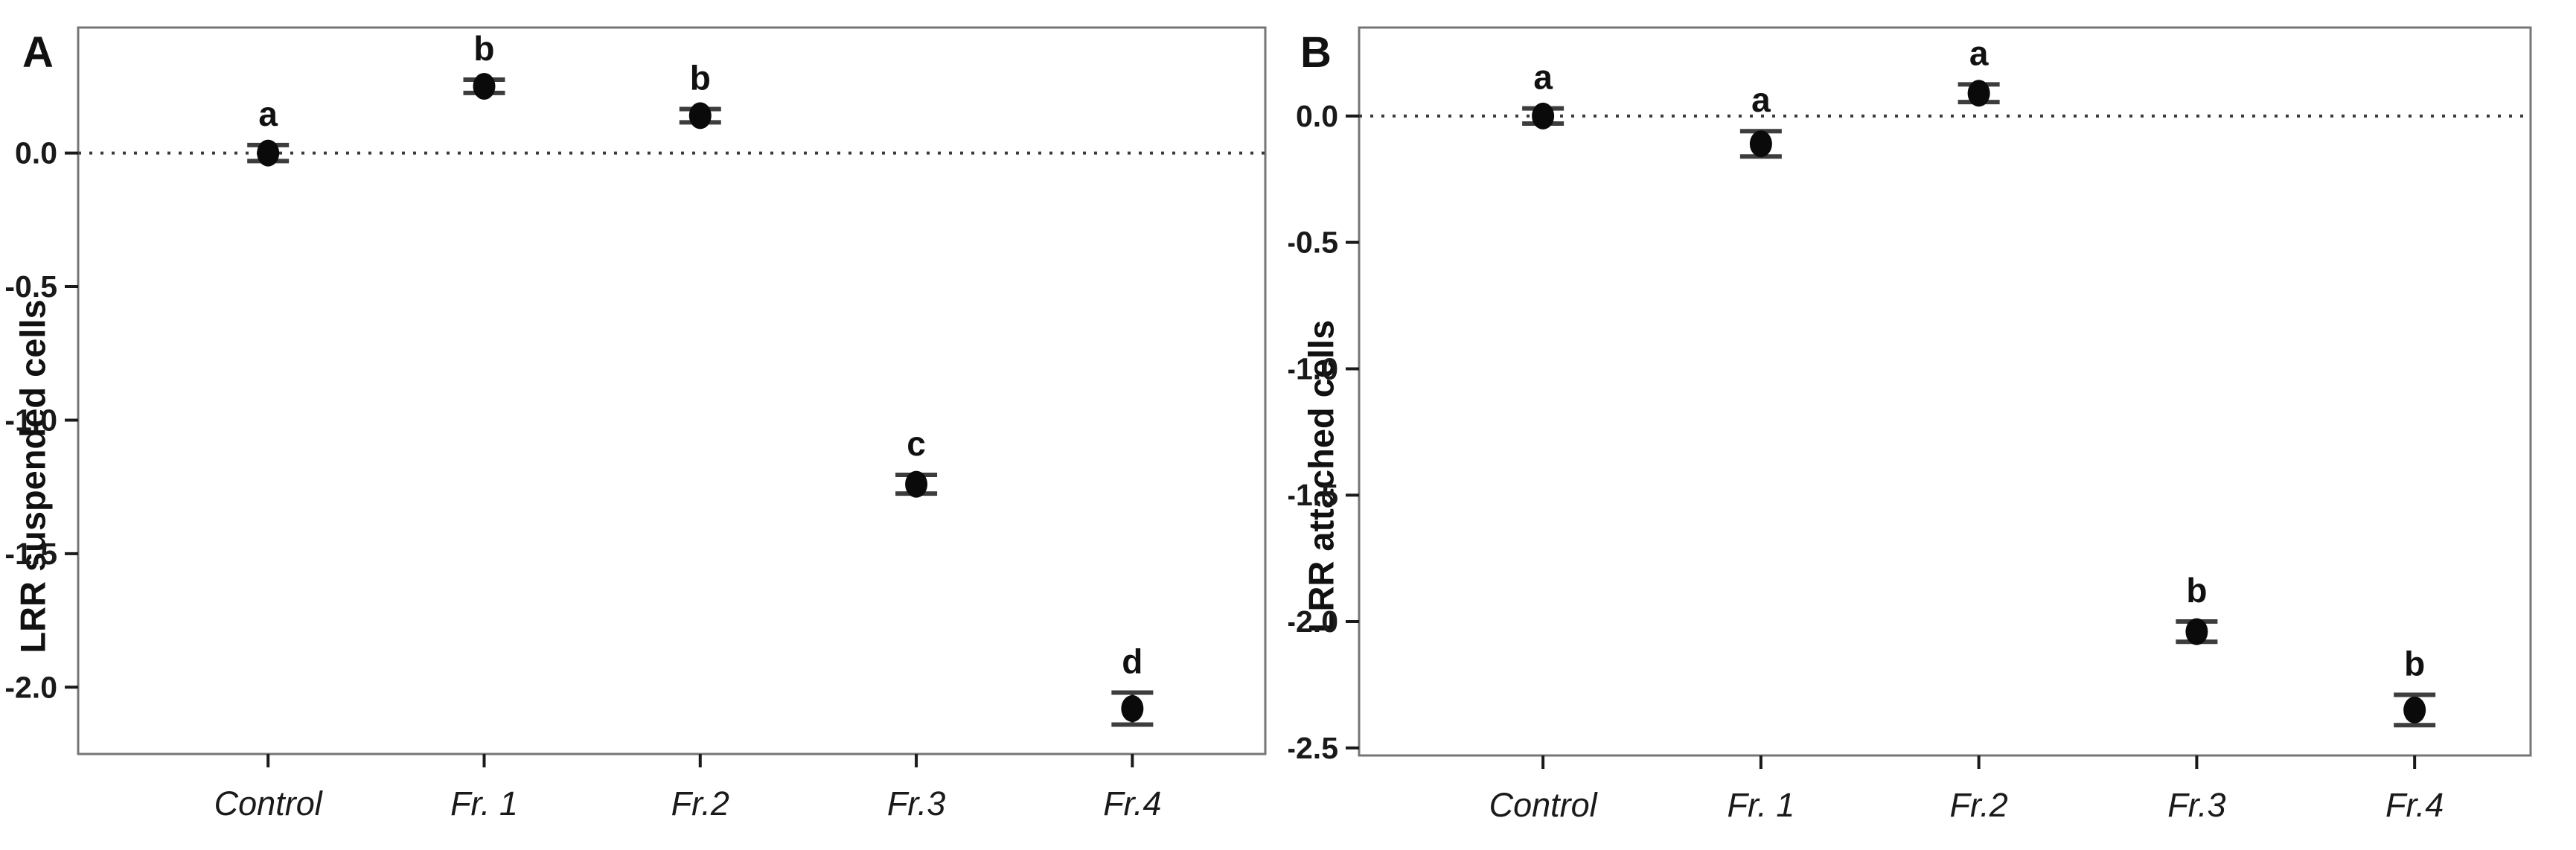  I want to click on series-point-fr-3: b, so click(2197, 608).